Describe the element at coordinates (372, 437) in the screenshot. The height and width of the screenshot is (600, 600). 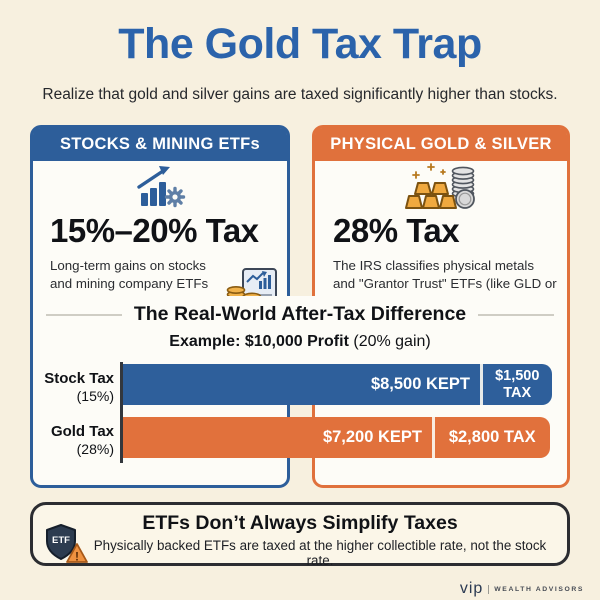
I see `gold-kept-segment: $7,200 KEPT` at that location.